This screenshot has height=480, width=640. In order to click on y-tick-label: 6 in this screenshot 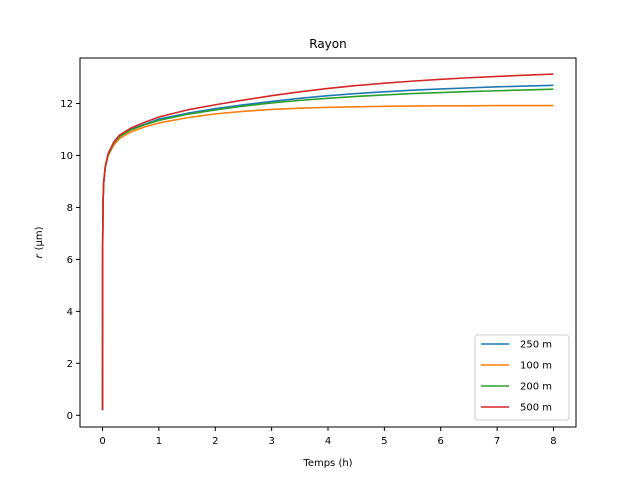, I will do `click(70, 260)`.